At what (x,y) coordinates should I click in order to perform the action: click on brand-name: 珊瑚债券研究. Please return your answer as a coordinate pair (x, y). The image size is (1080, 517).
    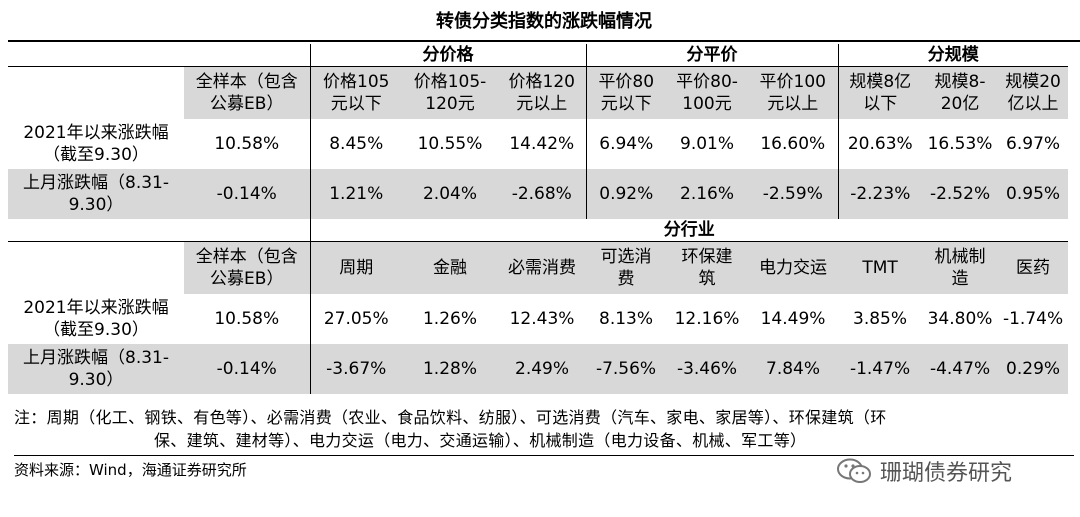
    Looking at the image, I should click on (946, 473).